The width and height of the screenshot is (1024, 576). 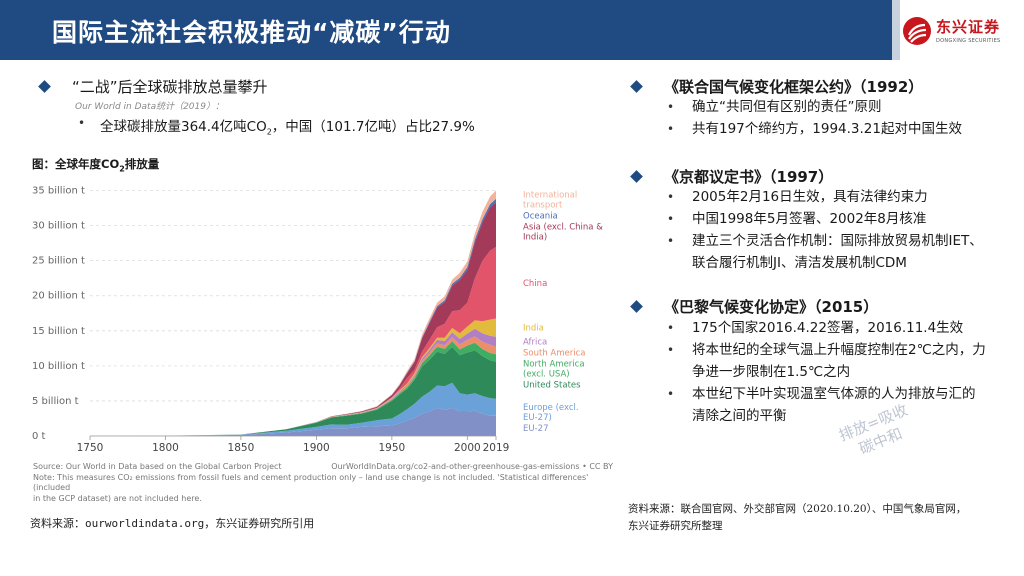 I want to click on legend-label: Oceania, so click(x=540, y=217).